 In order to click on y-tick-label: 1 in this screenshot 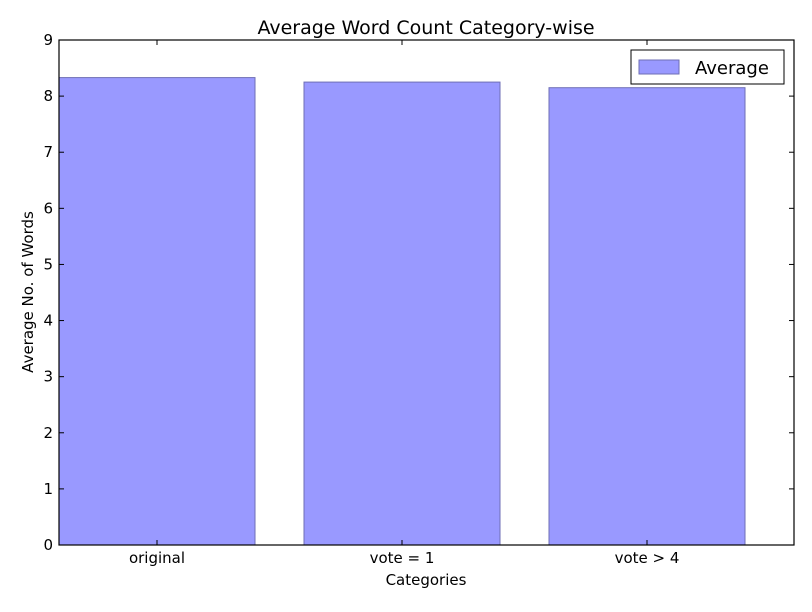, I will do `click(48, 489)`.